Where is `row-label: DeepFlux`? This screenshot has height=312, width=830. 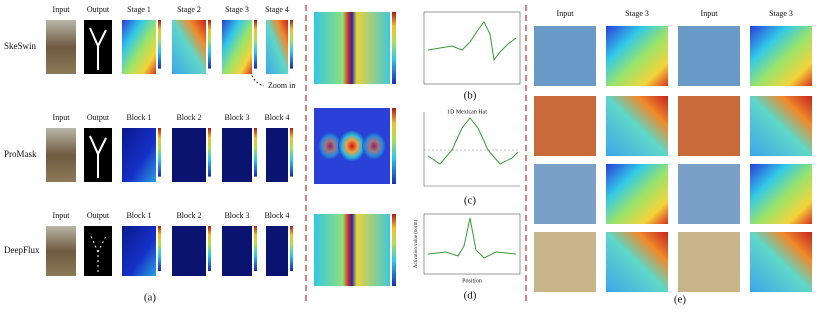 row-label: DeepFlux is located at coordinates (22, 250).